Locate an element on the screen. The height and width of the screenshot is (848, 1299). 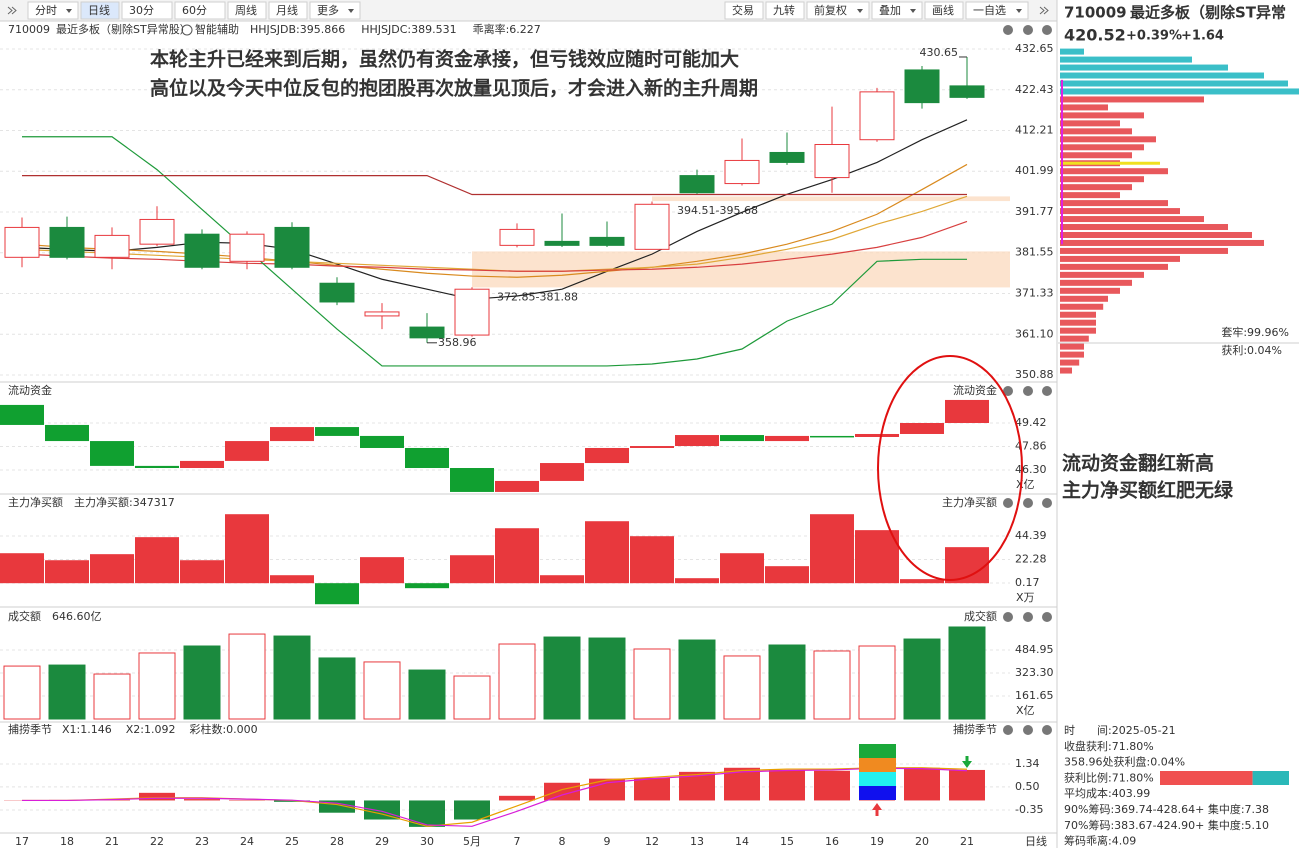
highlight-ellipse is located at coordinates (950, 468).